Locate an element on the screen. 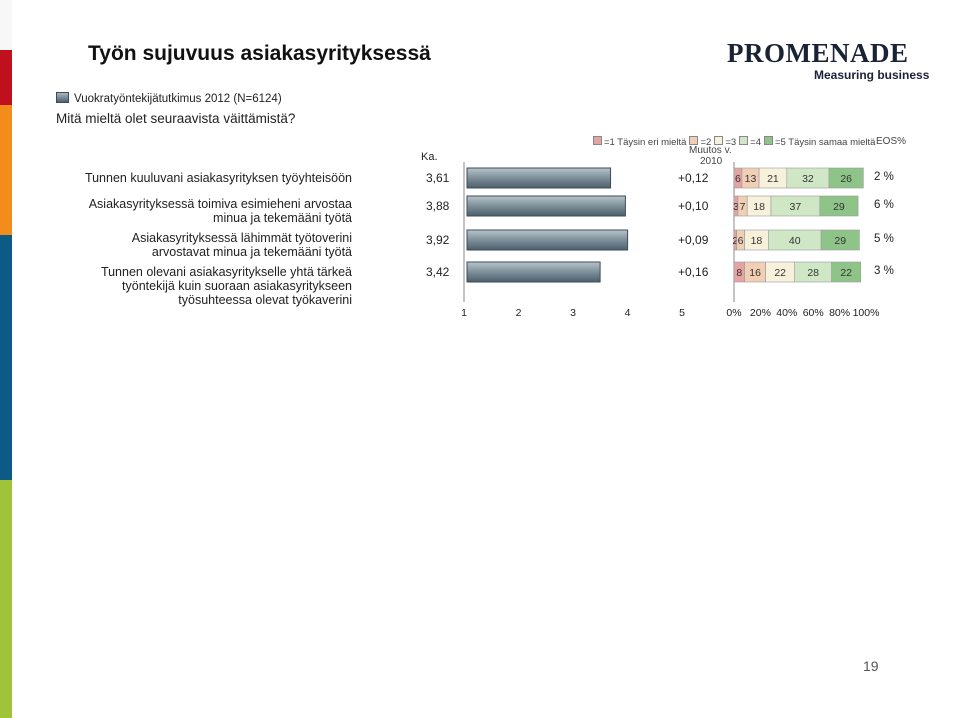 This screenshot has width=959, height=718. eos-value: 2 % is located at coordinates (884, 177).